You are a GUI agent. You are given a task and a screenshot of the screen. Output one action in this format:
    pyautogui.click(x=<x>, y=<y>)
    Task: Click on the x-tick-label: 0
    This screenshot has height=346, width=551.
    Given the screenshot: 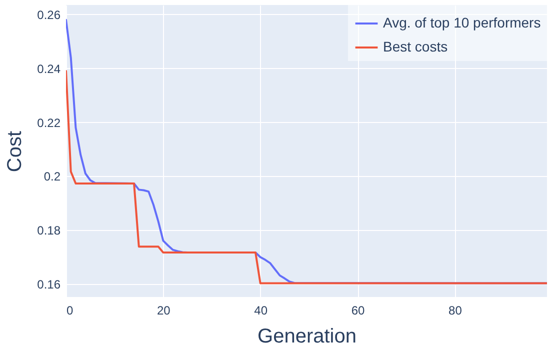 What is the action you would take?
    pyautogui.click(x=70, y=311)
    